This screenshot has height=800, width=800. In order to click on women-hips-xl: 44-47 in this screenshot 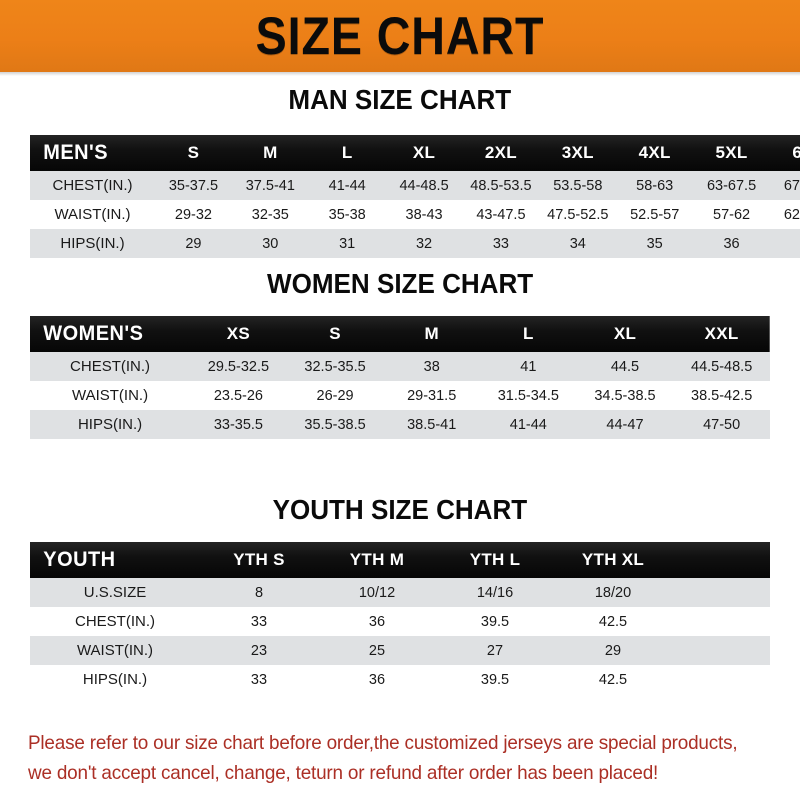, I will do `click(625, 424)`.